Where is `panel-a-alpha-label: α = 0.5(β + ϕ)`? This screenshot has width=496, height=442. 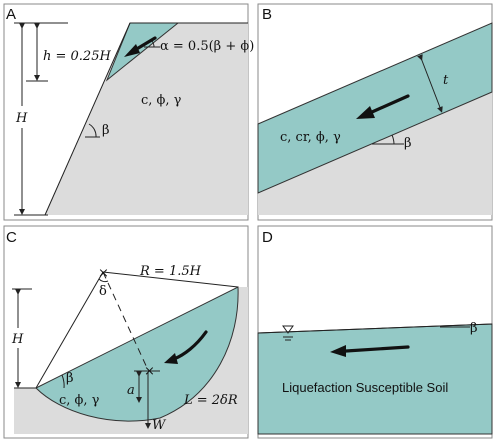 panel-a-alpha-label: α = 0.5(β + ϕ) is located at coordinates (207, 46).